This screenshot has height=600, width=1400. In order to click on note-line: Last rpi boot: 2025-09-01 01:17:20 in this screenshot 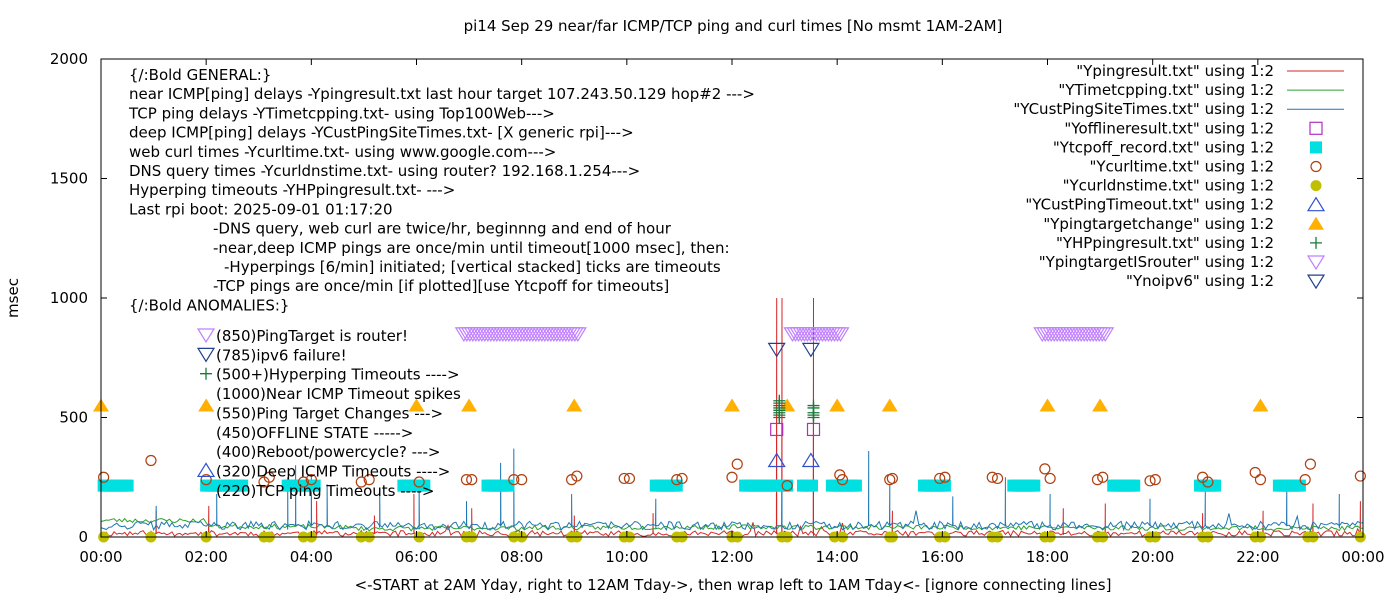, I will do `click(261, 209)`.